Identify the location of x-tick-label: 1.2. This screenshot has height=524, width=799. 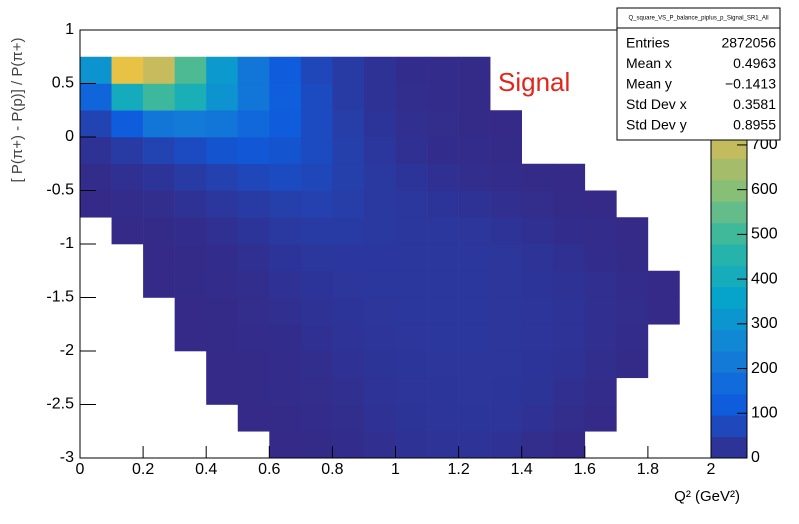
(458, 469).